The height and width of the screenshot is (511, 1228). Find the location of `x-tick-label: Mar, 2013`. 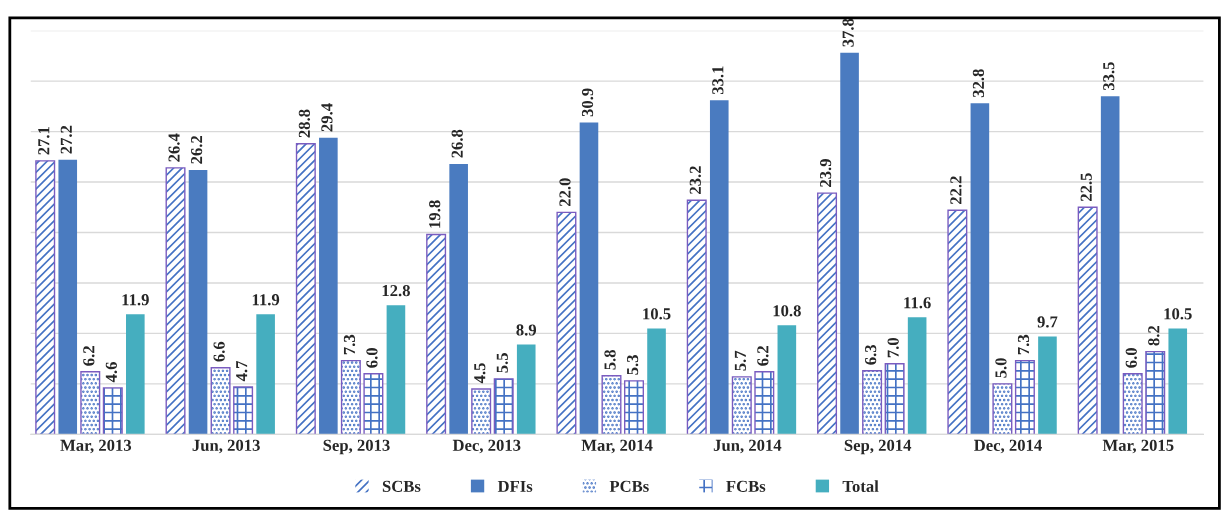

x-tick-label: Mar, 2013 is located at coordinates (96, 446).